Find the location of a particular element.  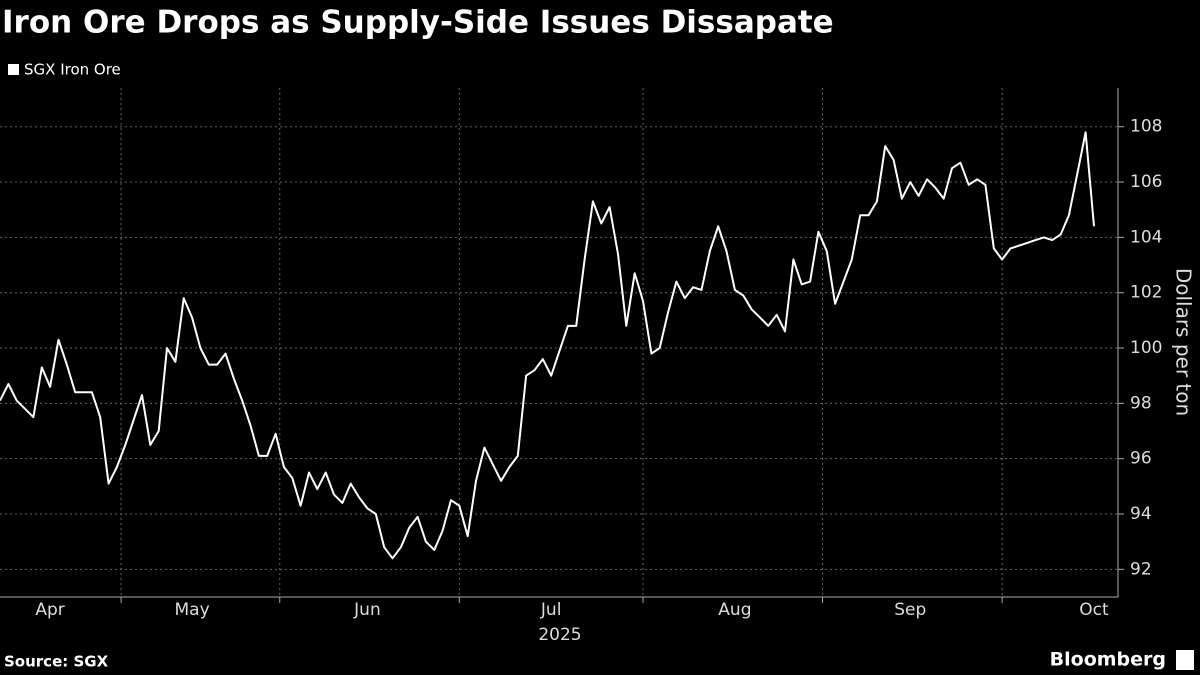

brand: Bloomberg is located at coordinates (1108, 660).